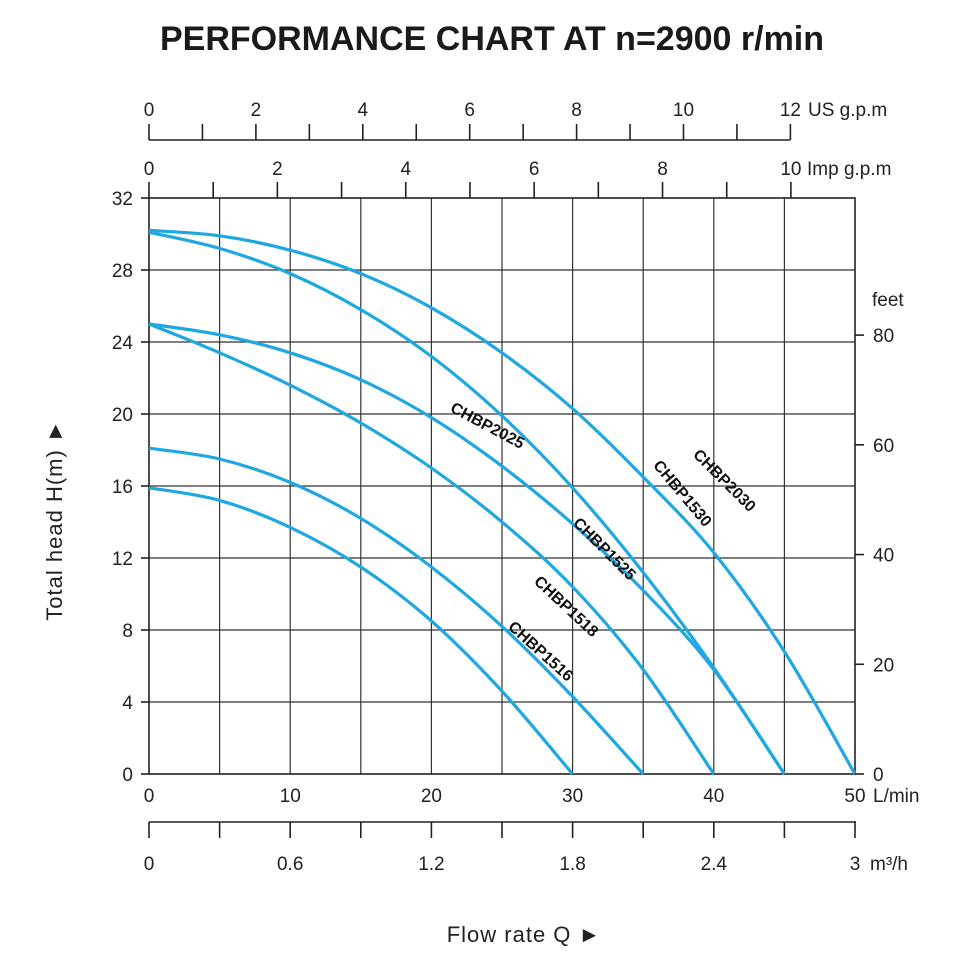  I want to click on x-tick-label: 10, so click(290, 796).